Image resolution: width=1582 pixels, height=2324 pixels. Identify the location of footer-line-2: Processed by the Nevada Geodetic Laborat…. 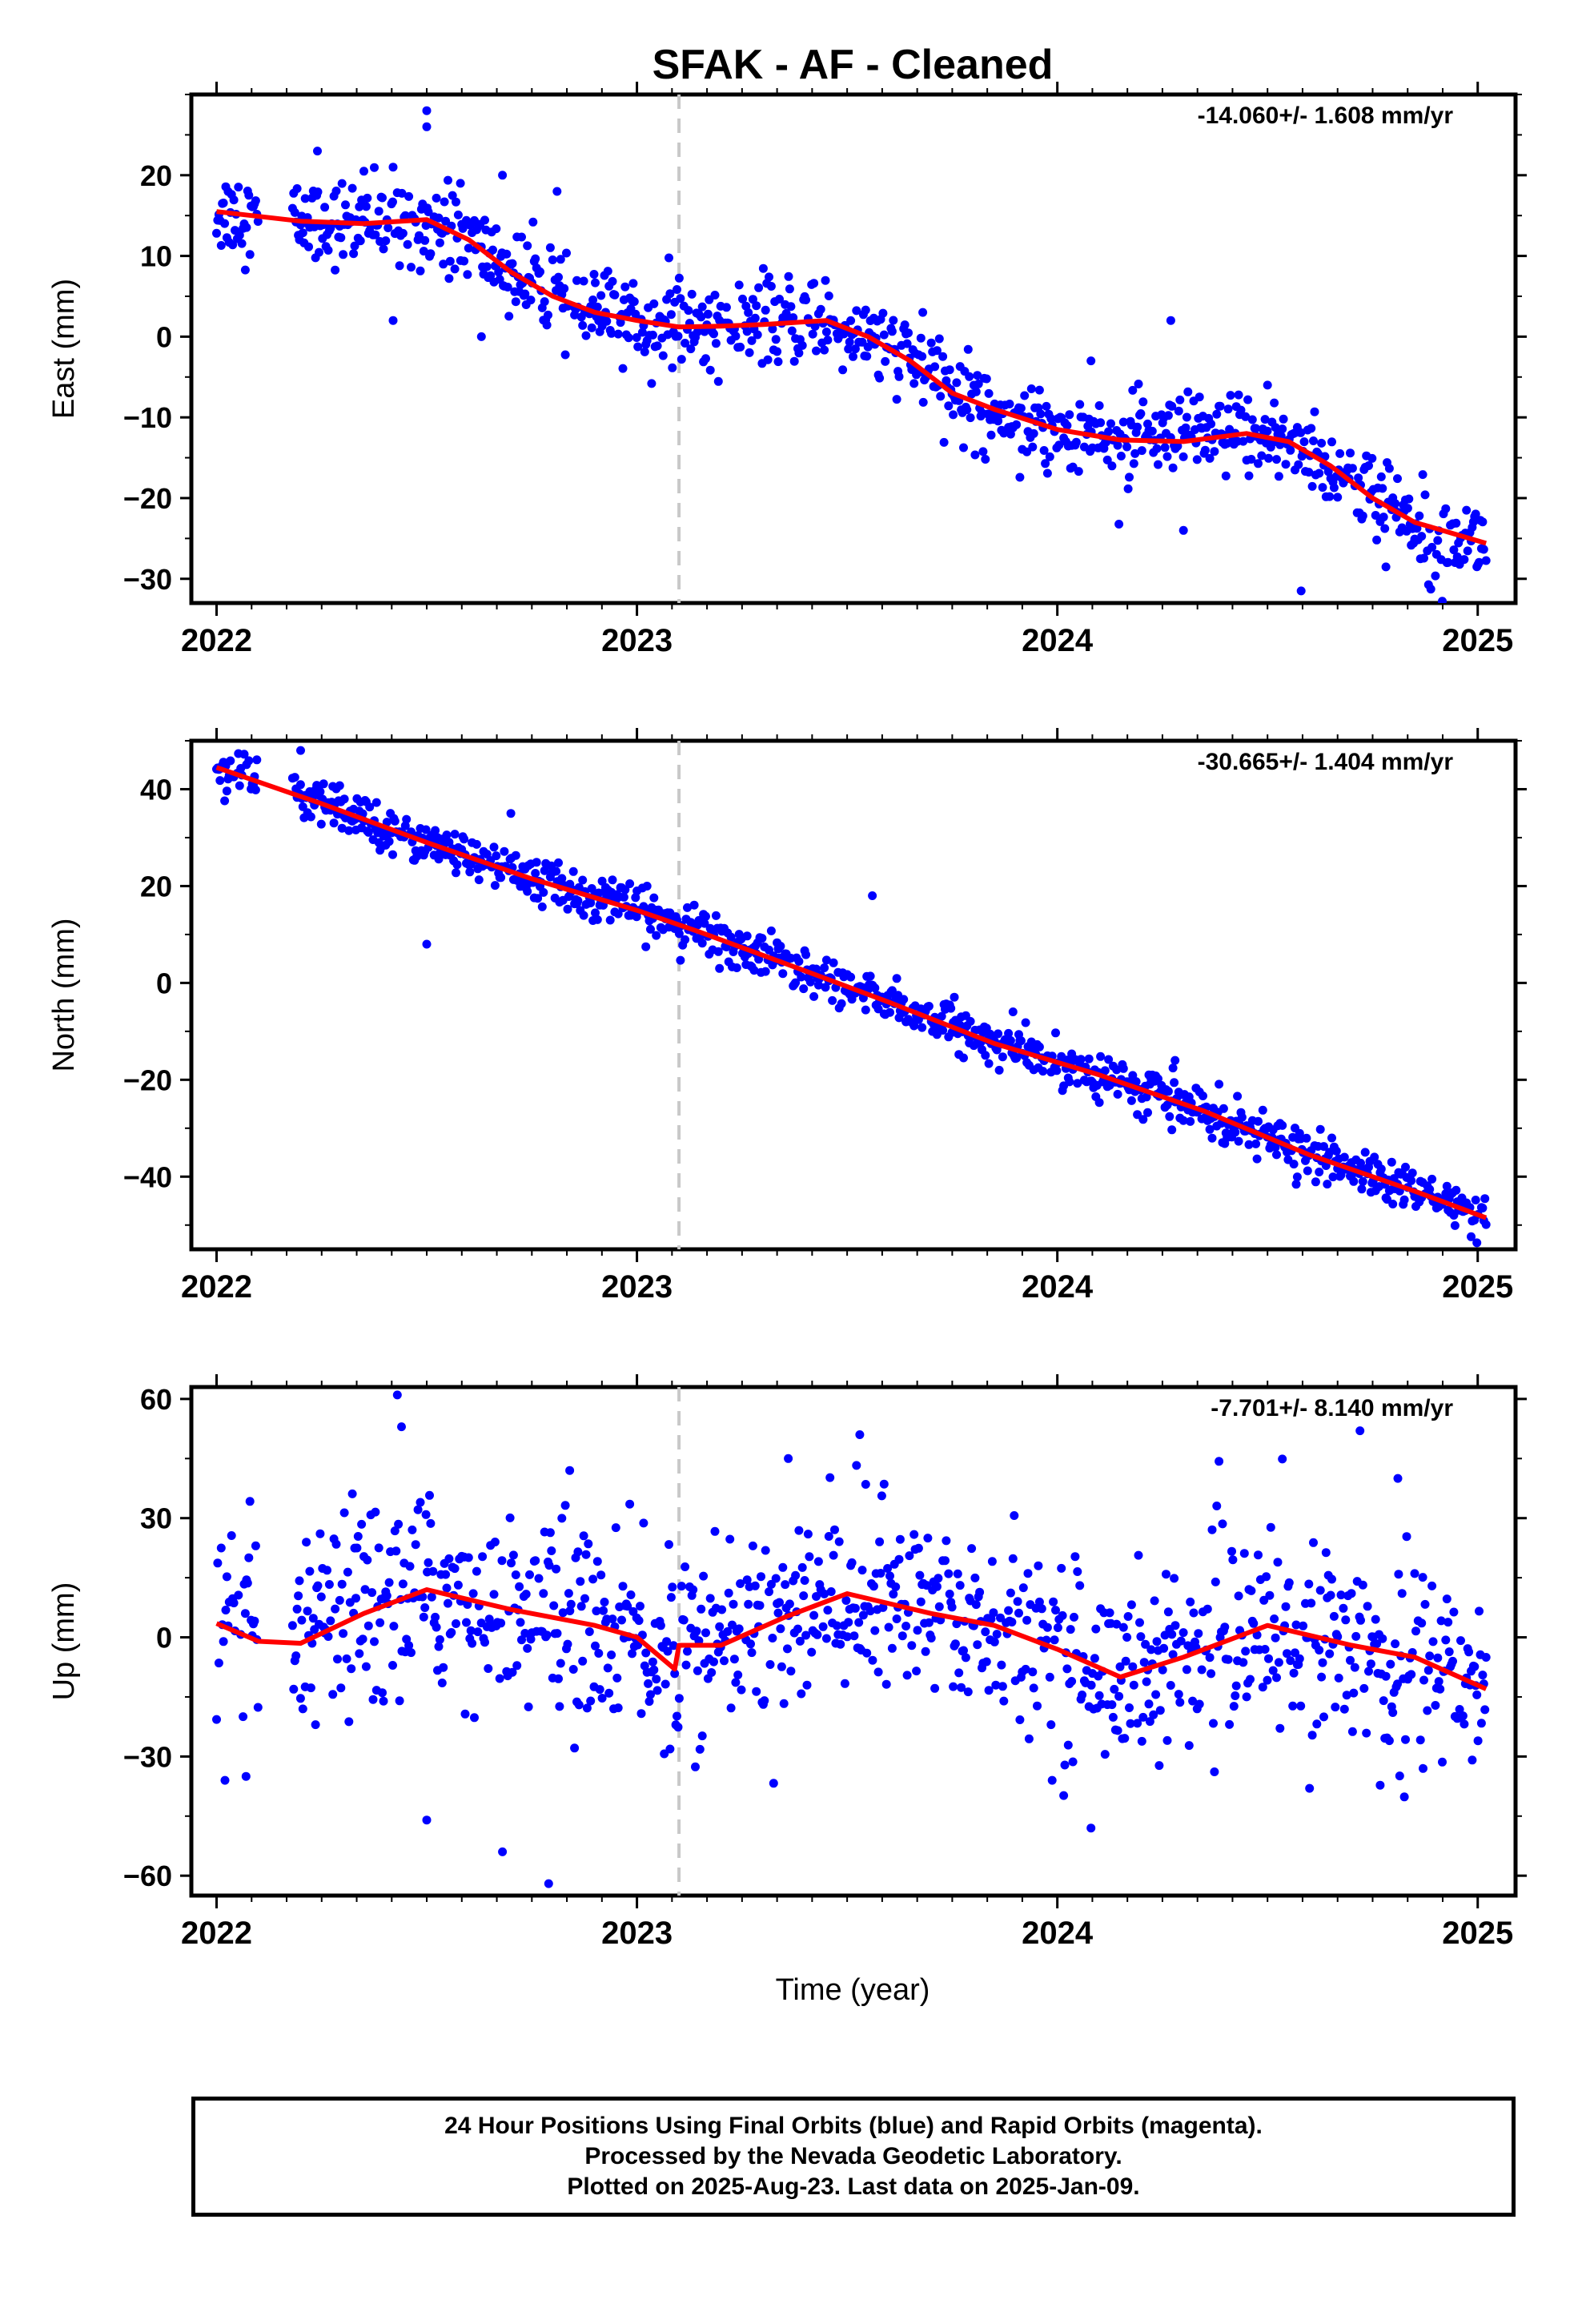
(853, 2156).